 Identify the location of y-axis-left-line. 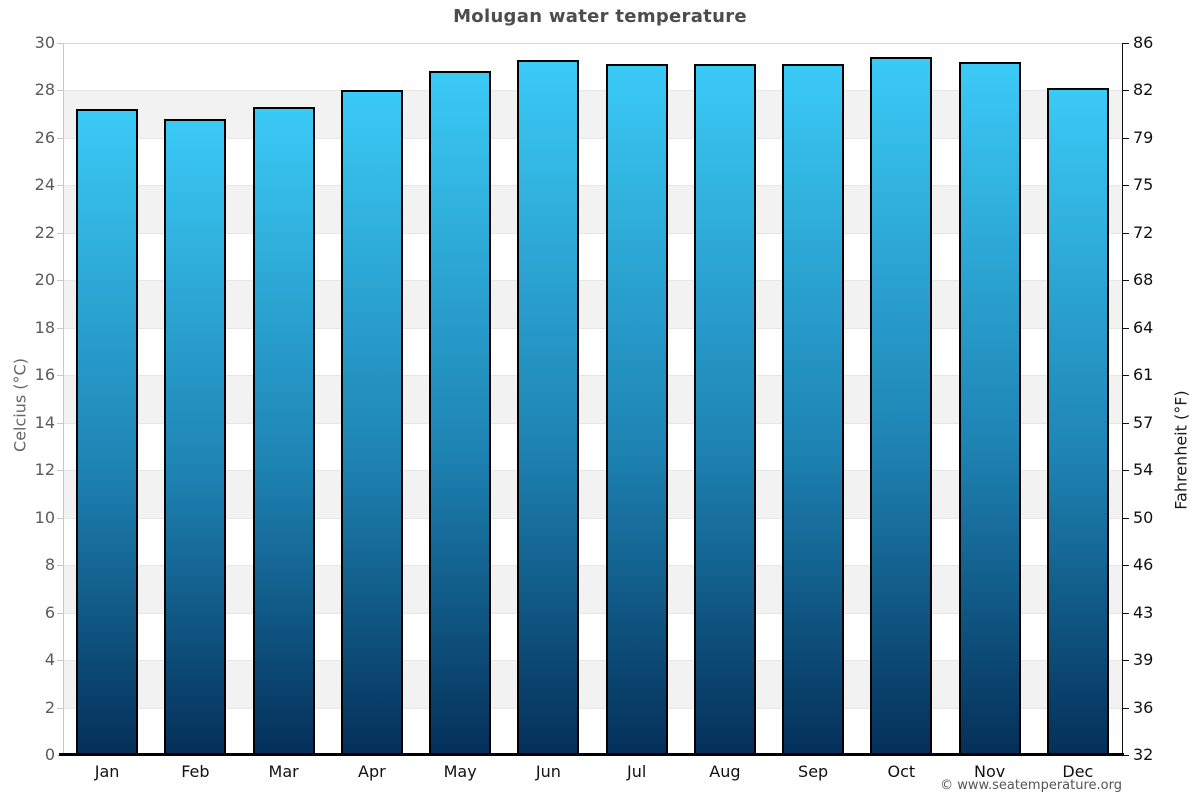
(63, 399).